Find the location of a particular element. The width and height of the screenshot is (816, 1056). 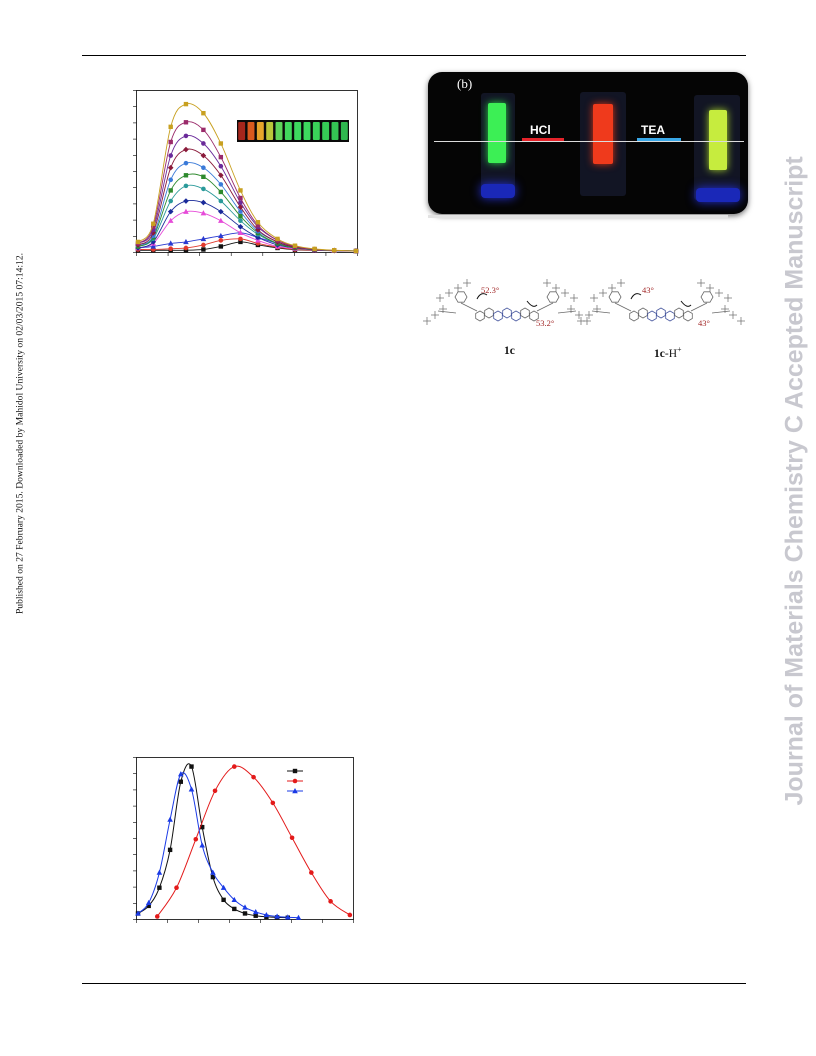

panel-label: (b) is located at coordinates (465, 83).